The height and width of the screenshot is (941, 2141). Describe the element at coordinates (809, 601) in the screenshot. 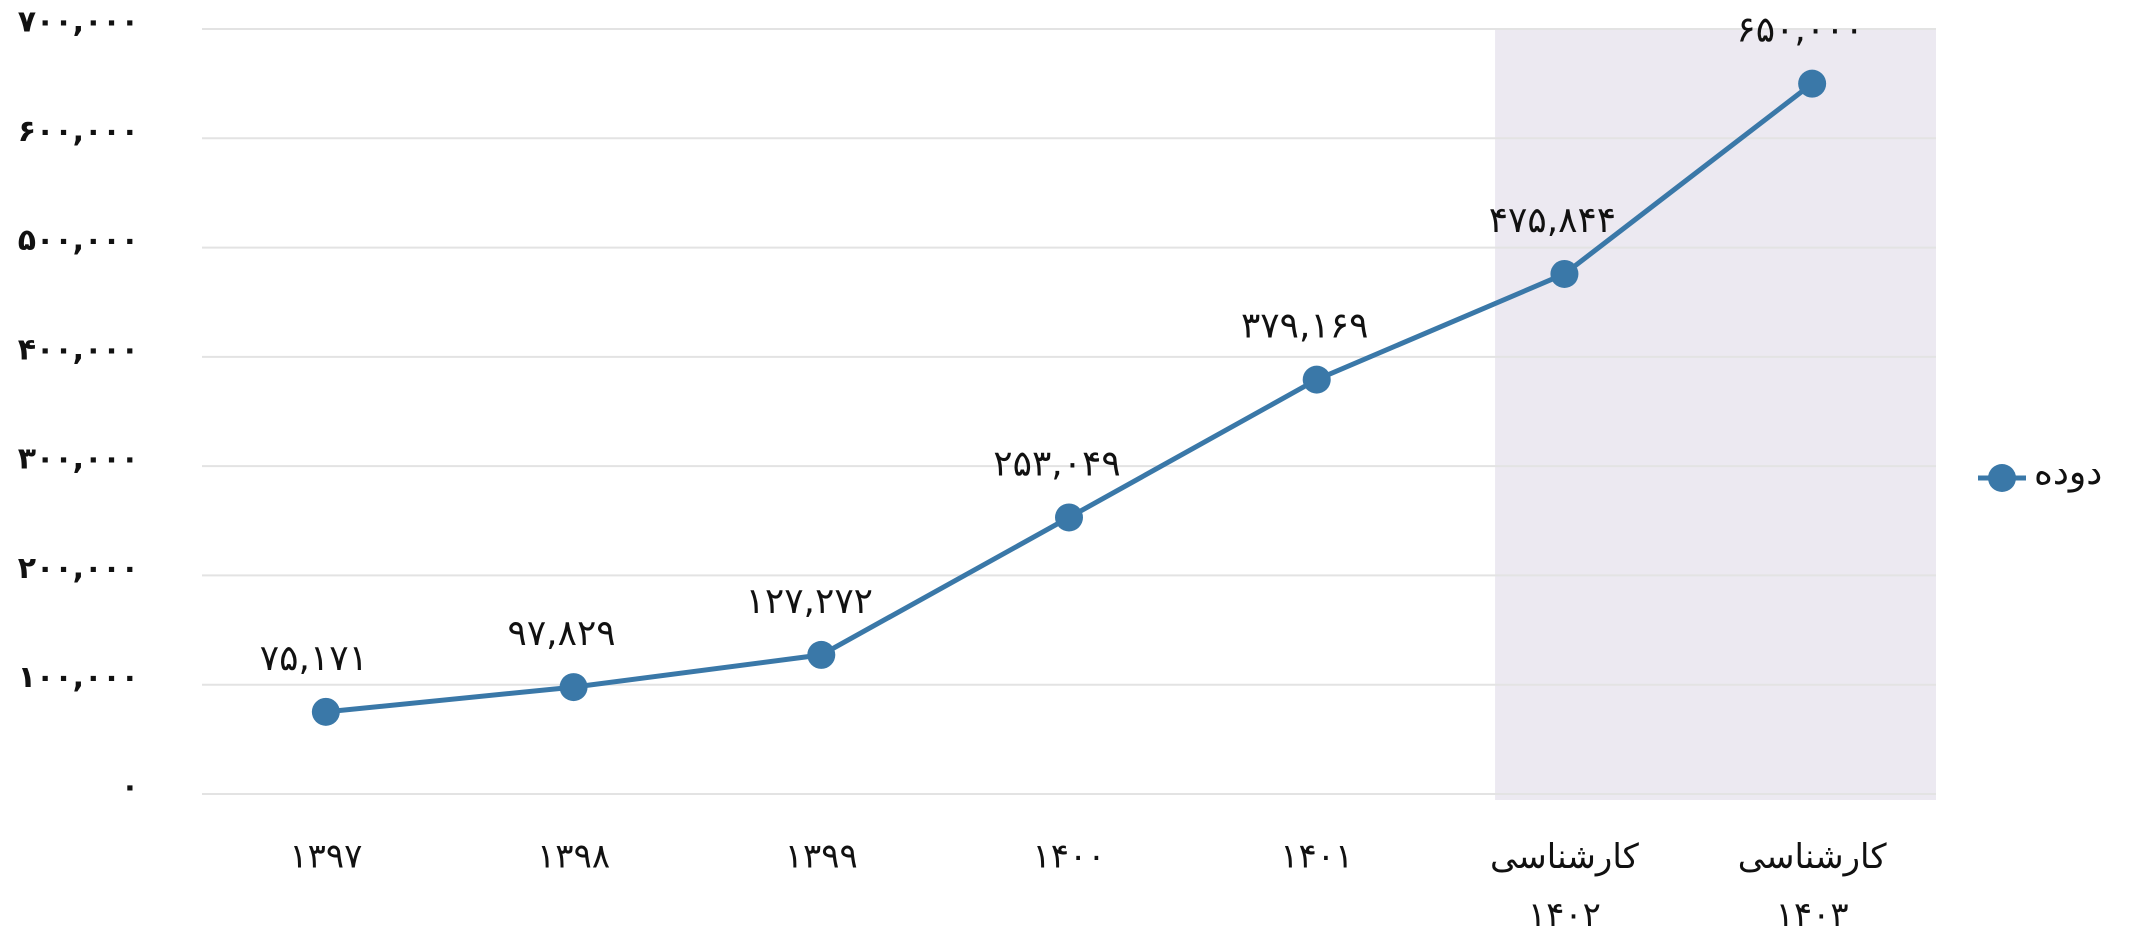

I see `data-label: ۱۲۷,۲۷۲` at that location.